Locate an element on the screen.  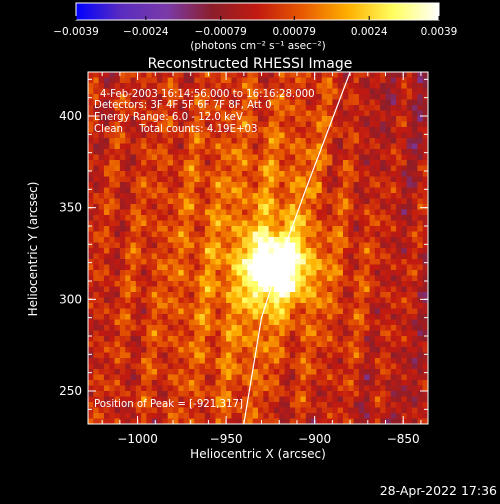
annotation-peak-position: Position of Peak = [-921,317] is located at coordinates (168, 404).